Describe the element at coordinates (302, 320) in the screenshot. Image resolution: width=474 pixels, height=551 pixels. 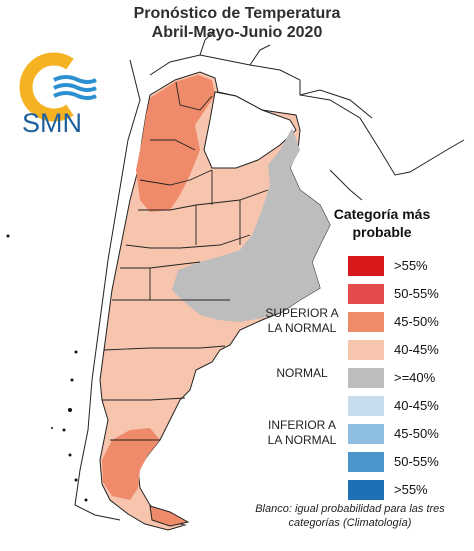
I see `legend-group-superior: SUPERIOR A LA NORMAL` at that location.